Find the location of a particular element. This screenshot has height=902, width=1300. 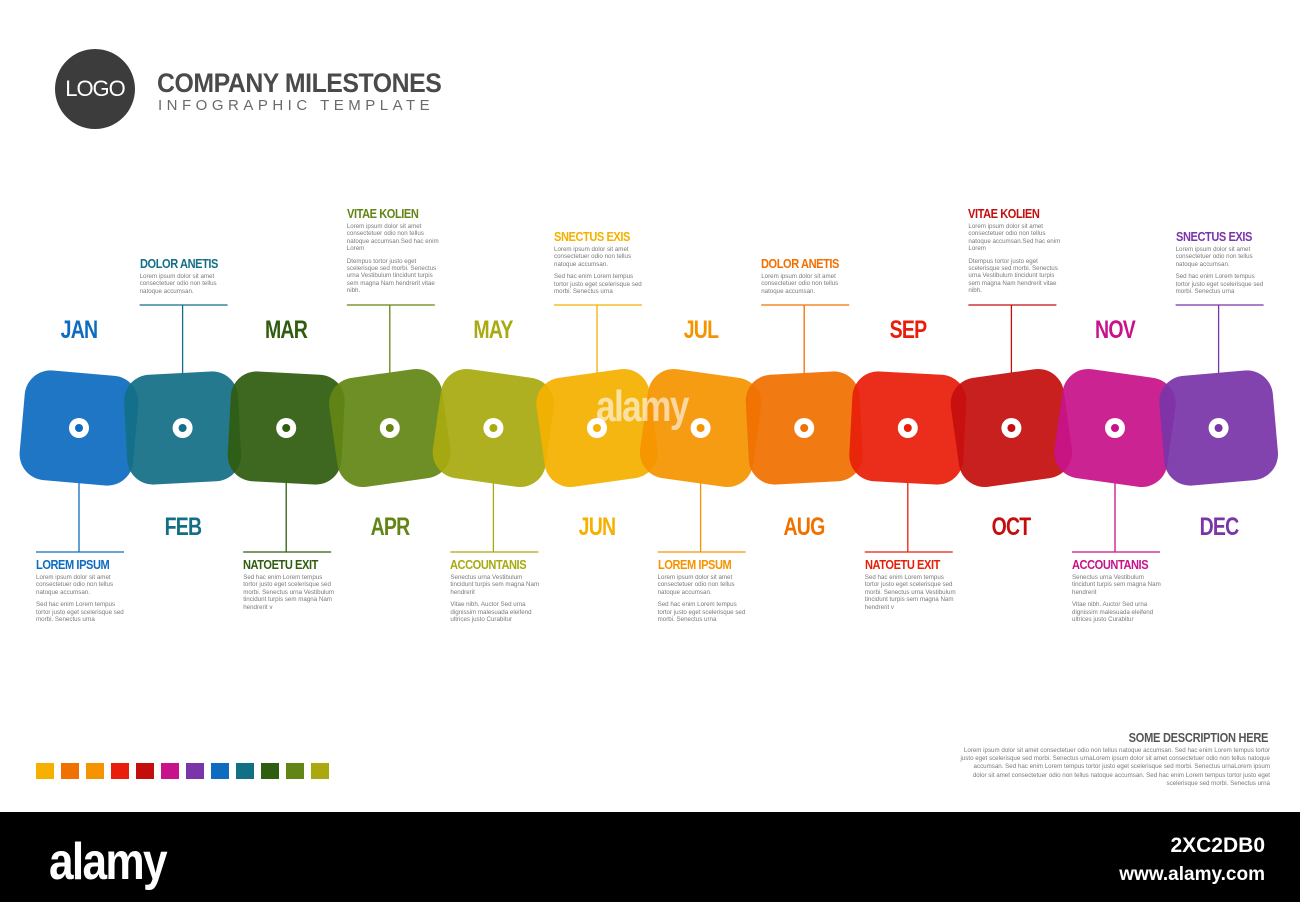

description-title: SOME DESCRIPTION HERE is located at coordinates (1198, 737).